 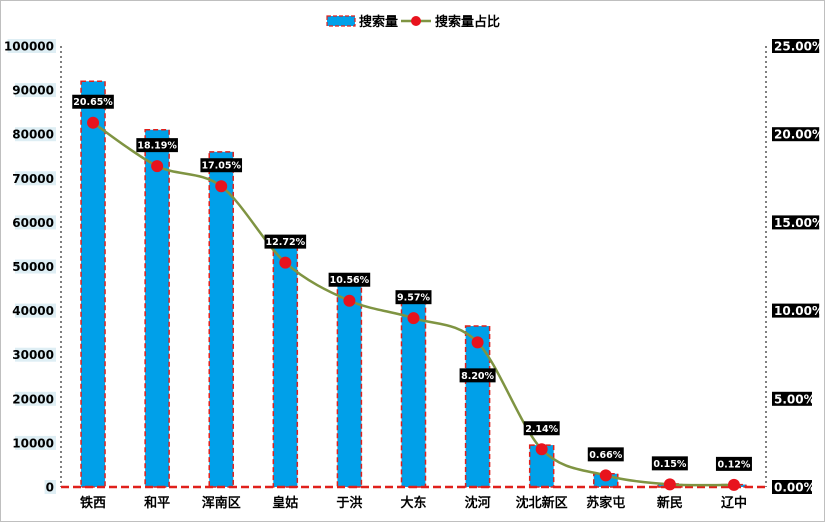 What do you see at coordinates (734, 503) in the screenshot?
I see `category-label: 辽中` at bounding box center [734, 503].